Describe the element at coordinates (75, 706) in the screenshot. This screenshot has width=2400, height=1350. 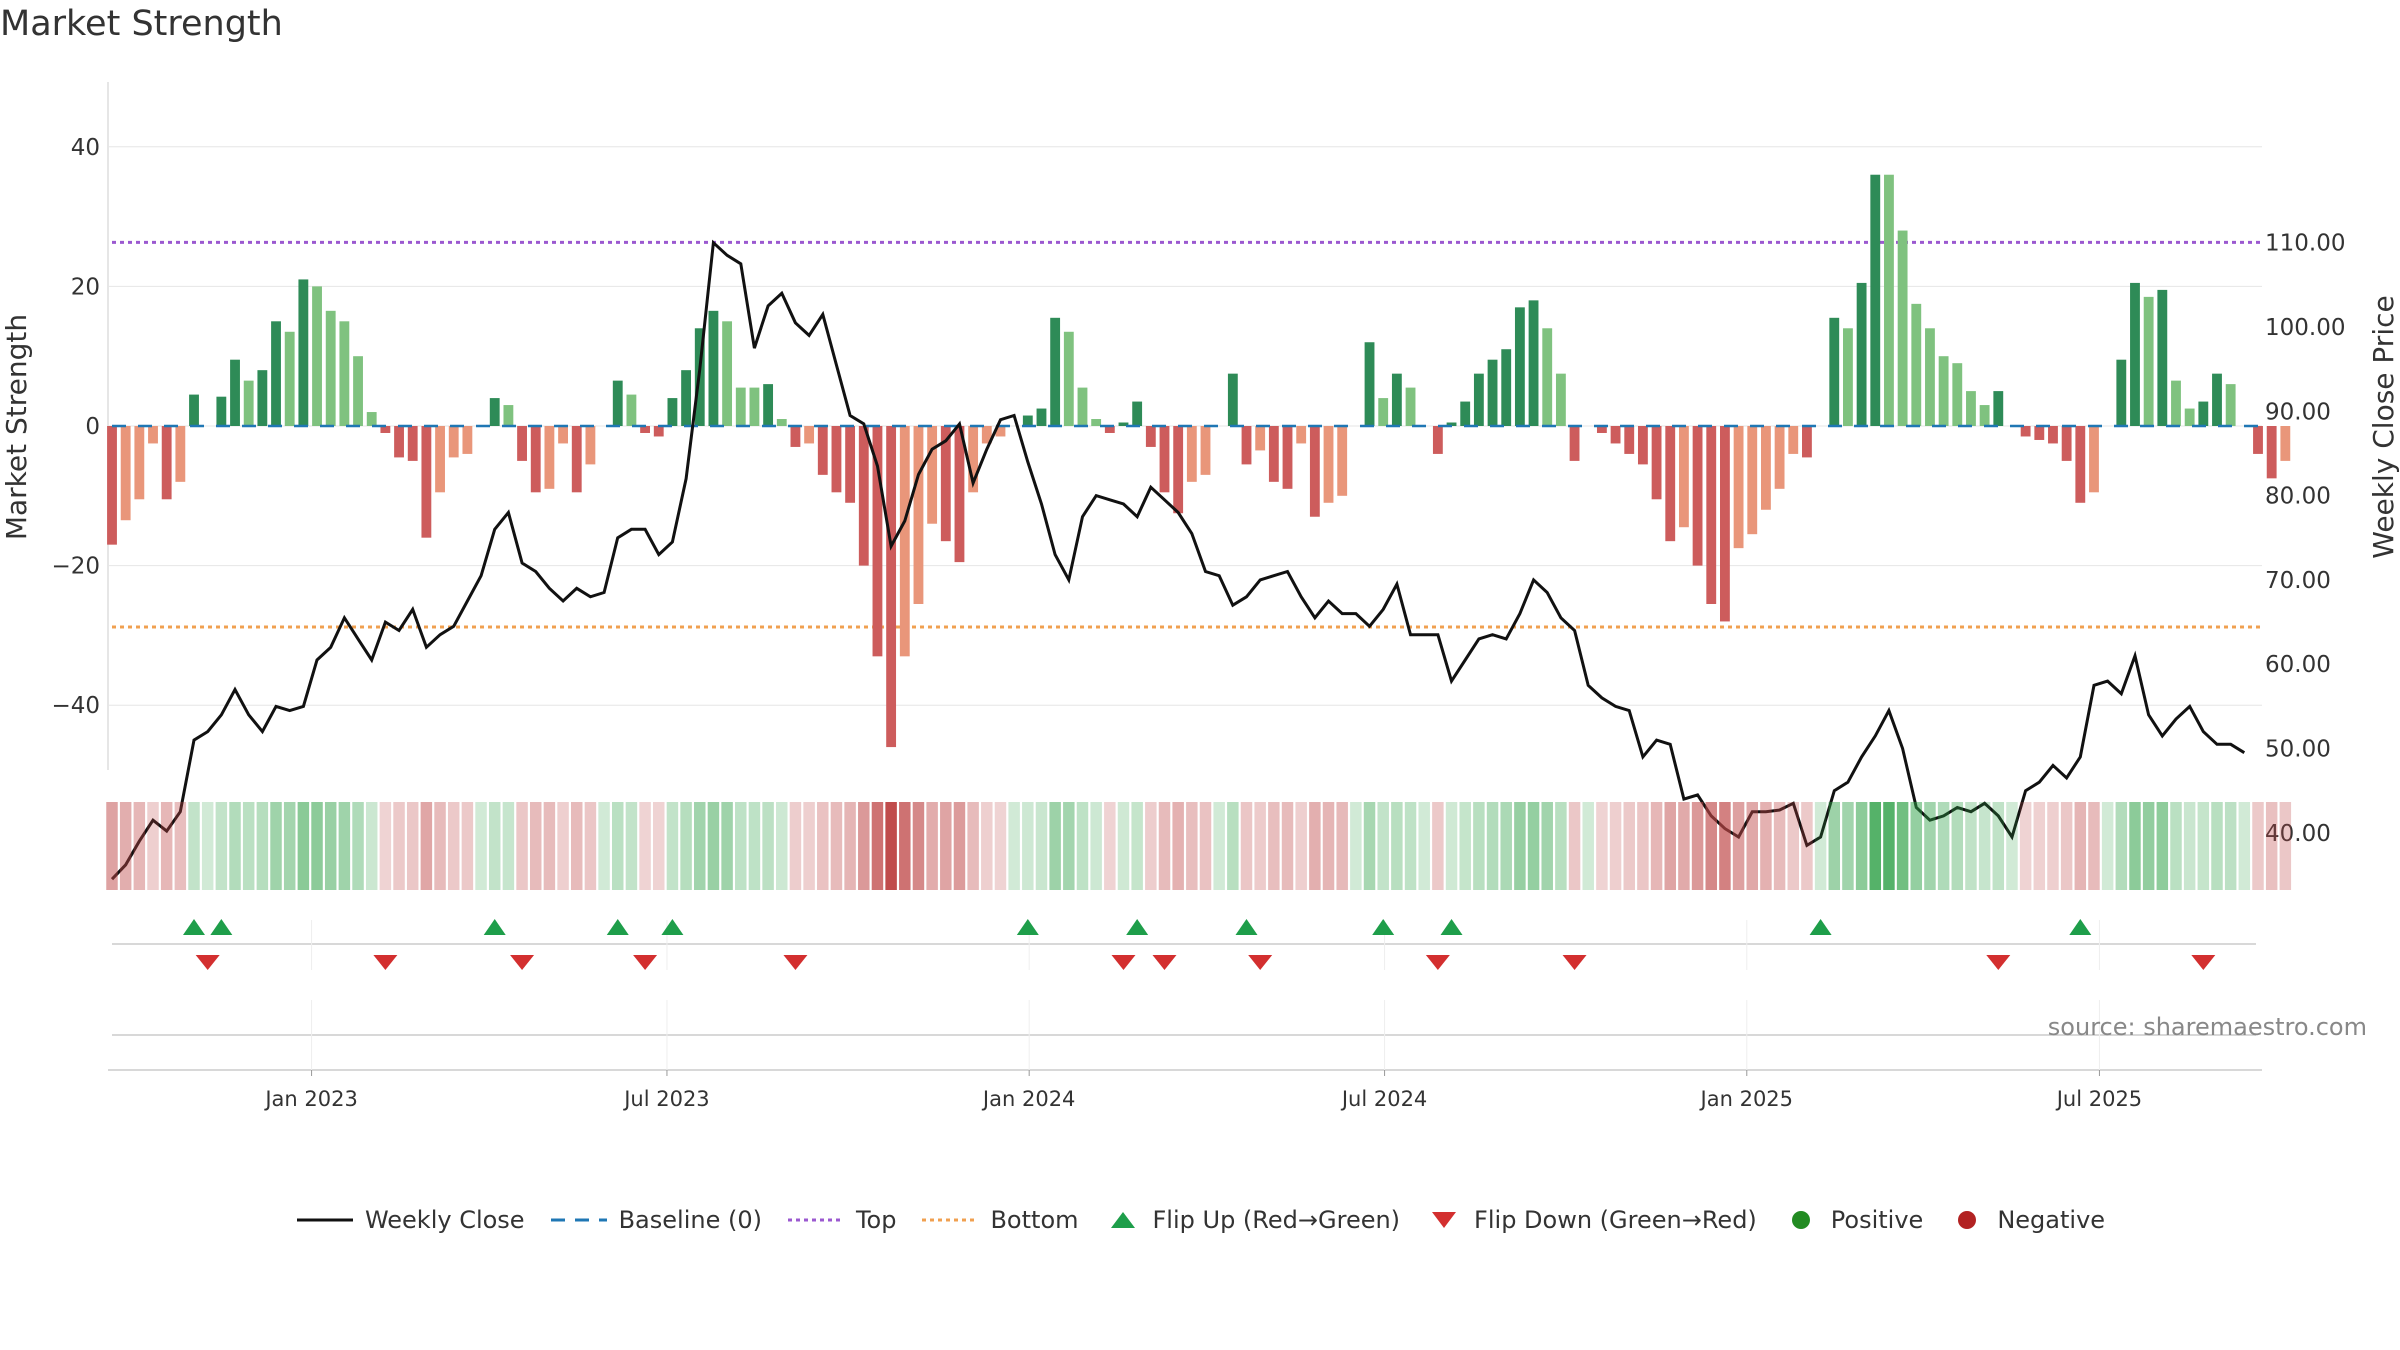
I see `left-tick-label: −40` at that location.